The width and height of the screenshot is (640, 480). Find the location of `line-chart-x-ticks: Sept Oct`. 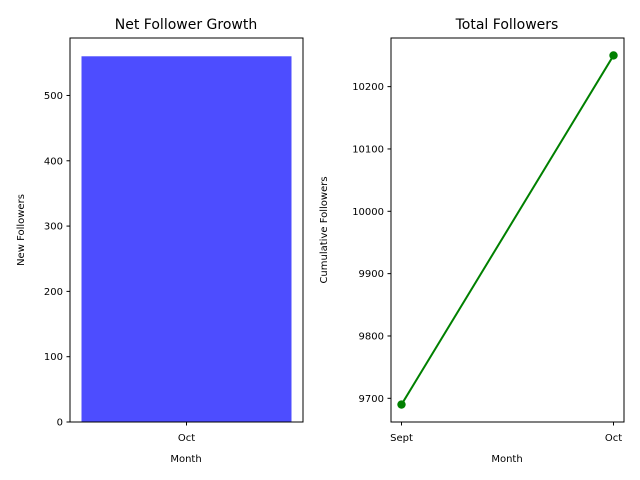

line-chart-x-ticks: Sept Oct is located at coordinates (506, 433).